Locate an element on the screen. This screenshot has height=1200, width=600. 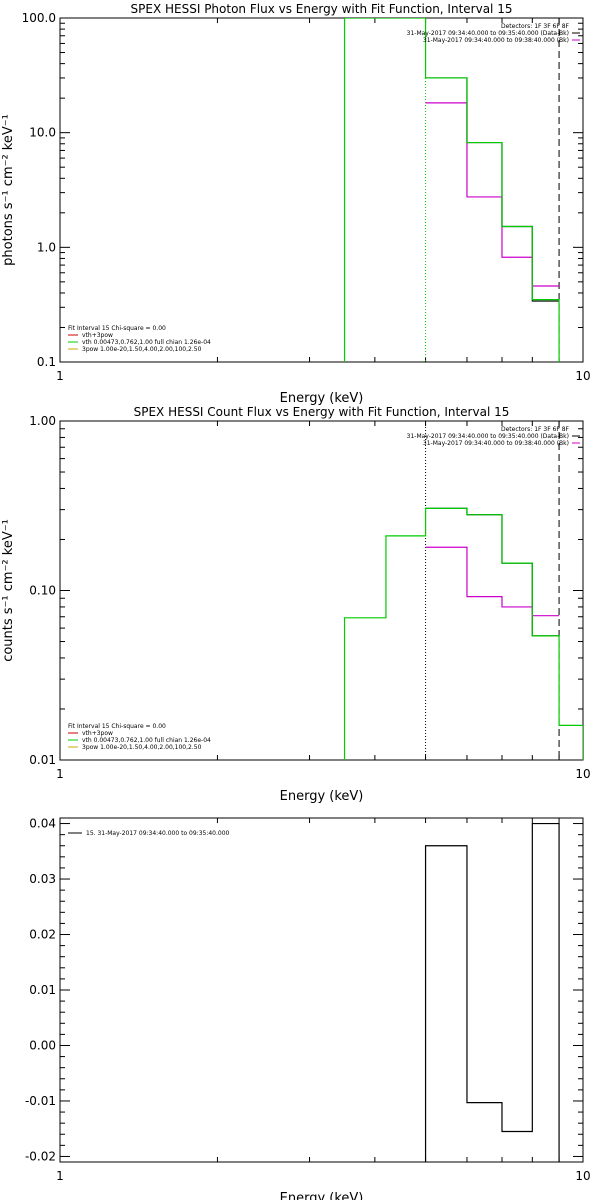
y-tick-label: 10.0 is located at coordinates (42, 133).